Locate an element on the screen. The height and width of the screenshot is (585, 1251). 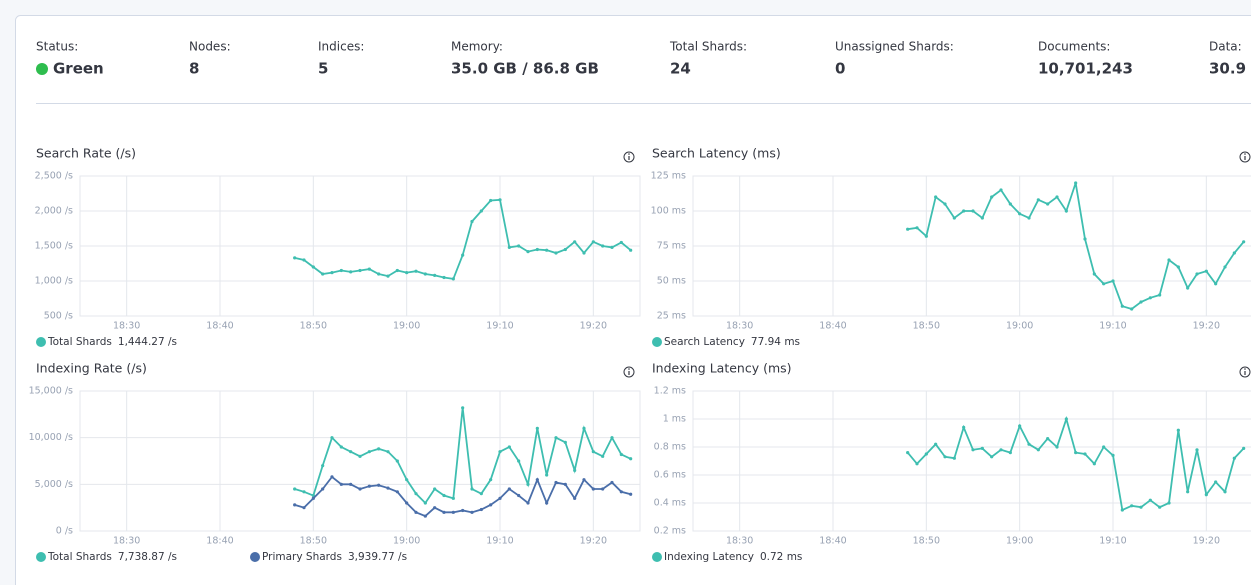
legend-name: Primary Shards is located at coordinates (302, 557).